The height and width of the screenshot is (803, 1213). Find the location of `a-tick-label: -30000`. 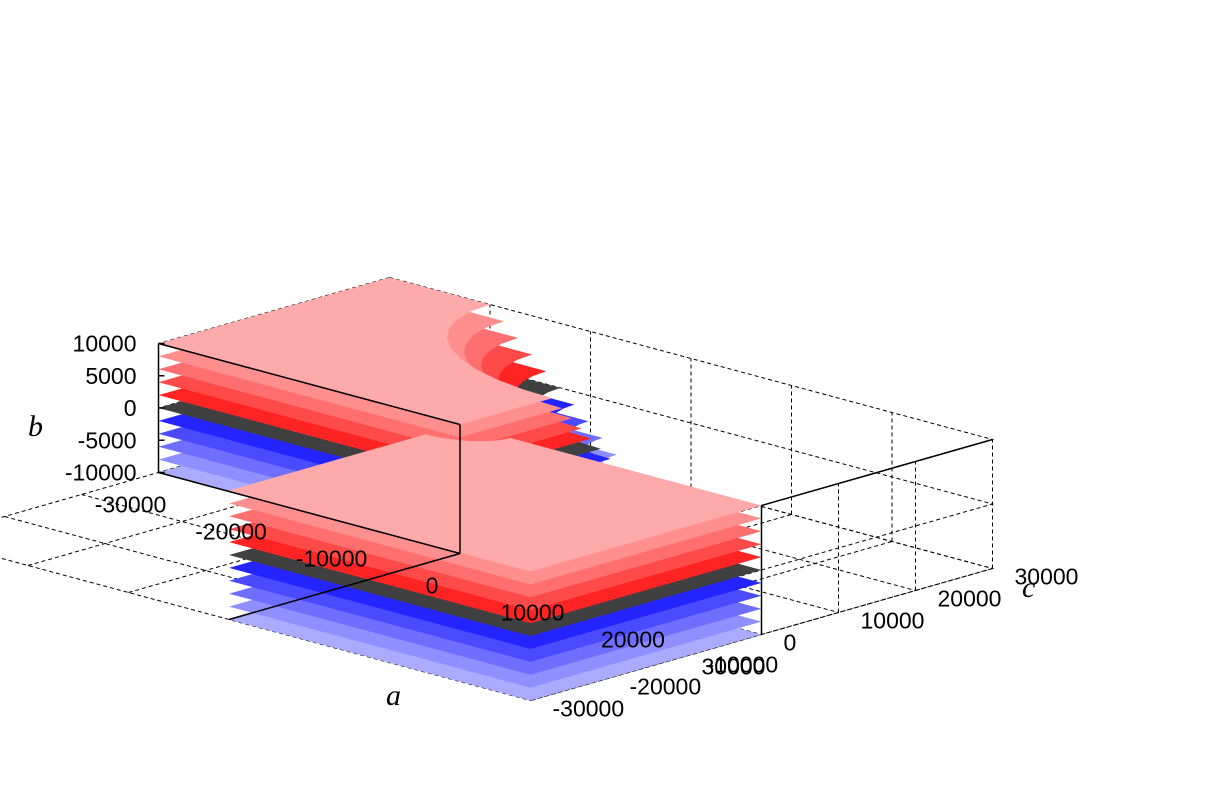

a-tick-label: -30000 is located at coordinates (131, 505).